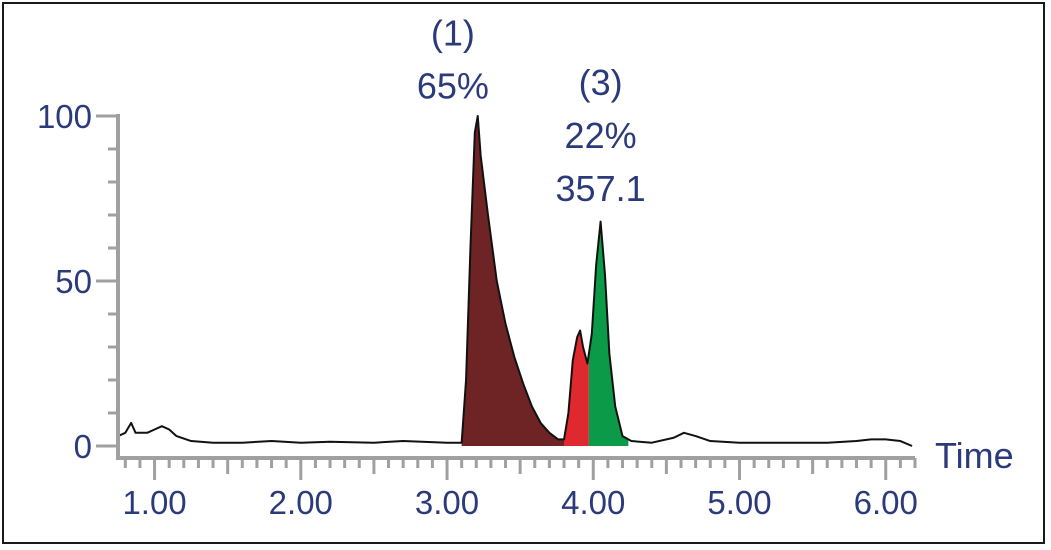  I want to click on x-axis-label: Time, so click(974, 455).